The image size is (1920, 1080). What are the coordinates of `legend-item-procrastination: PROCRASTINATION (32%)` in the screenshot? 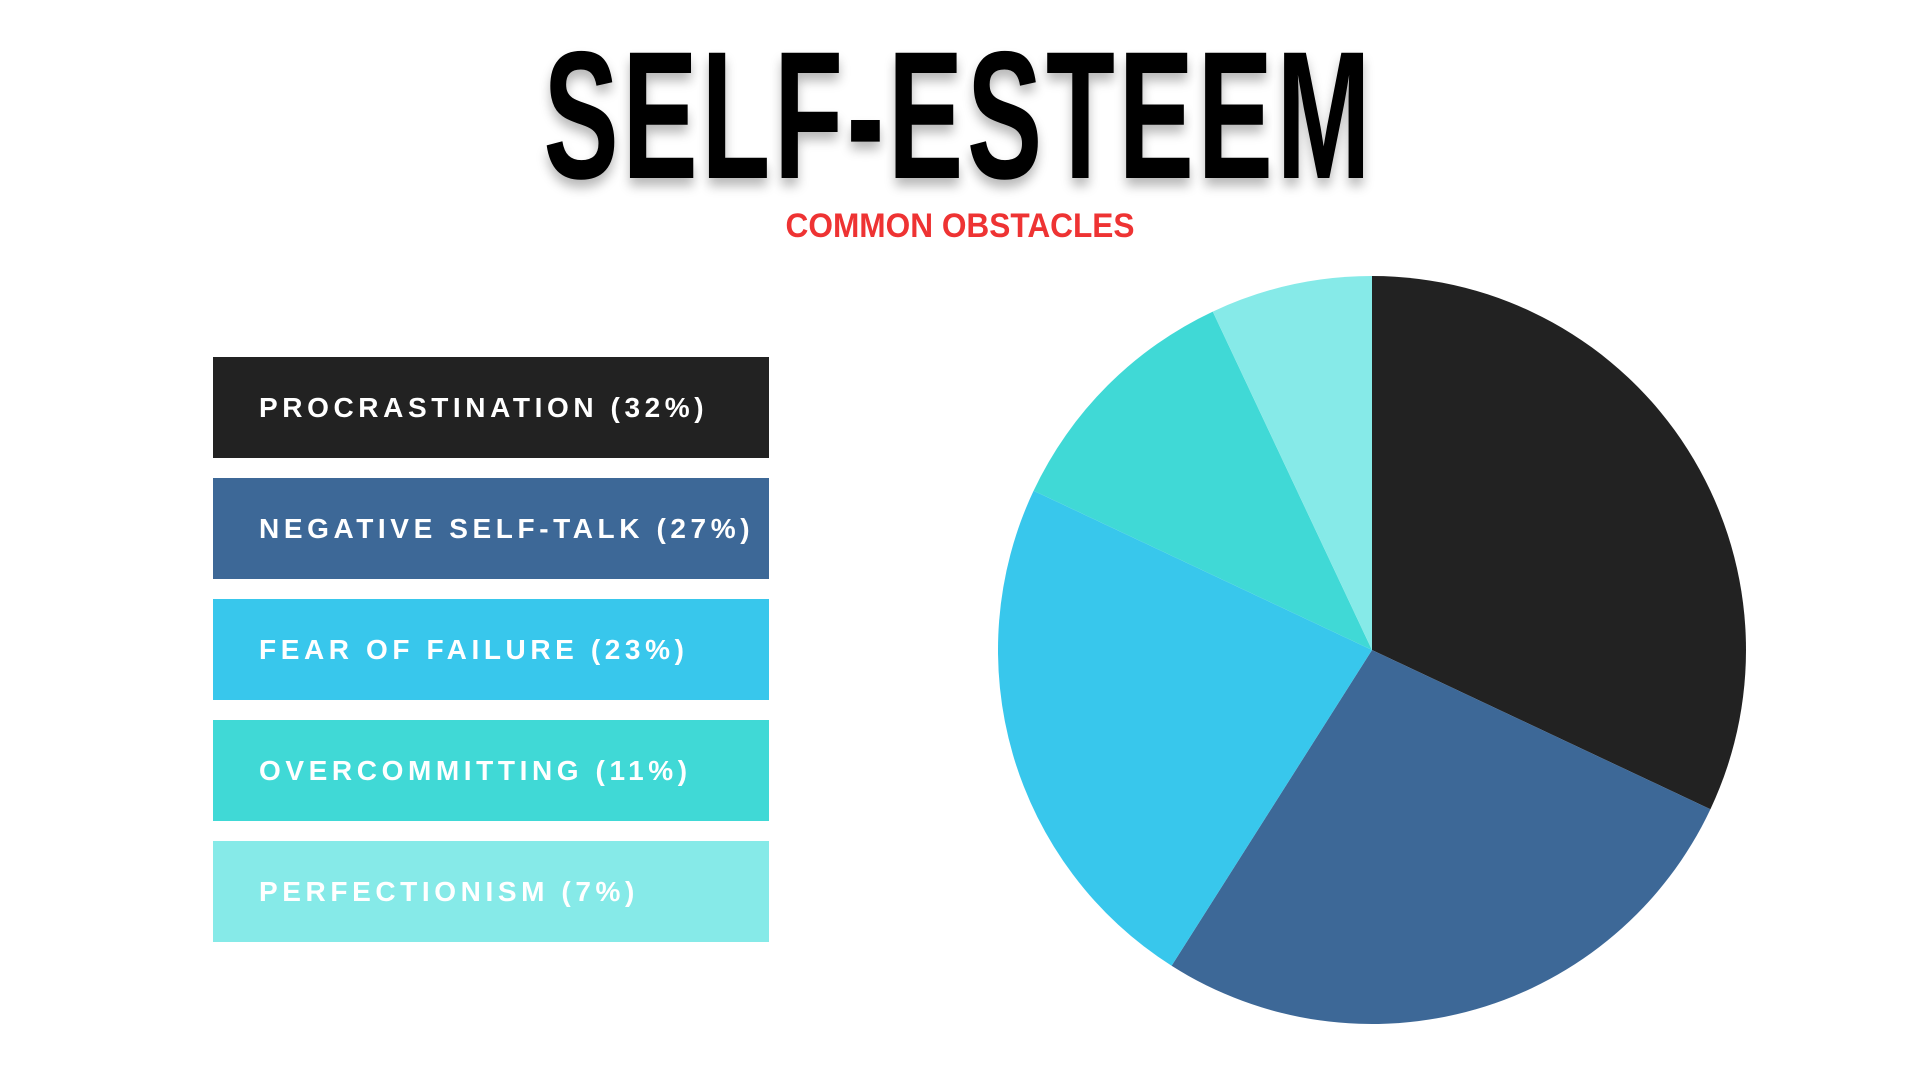 It's located at (491, 407).